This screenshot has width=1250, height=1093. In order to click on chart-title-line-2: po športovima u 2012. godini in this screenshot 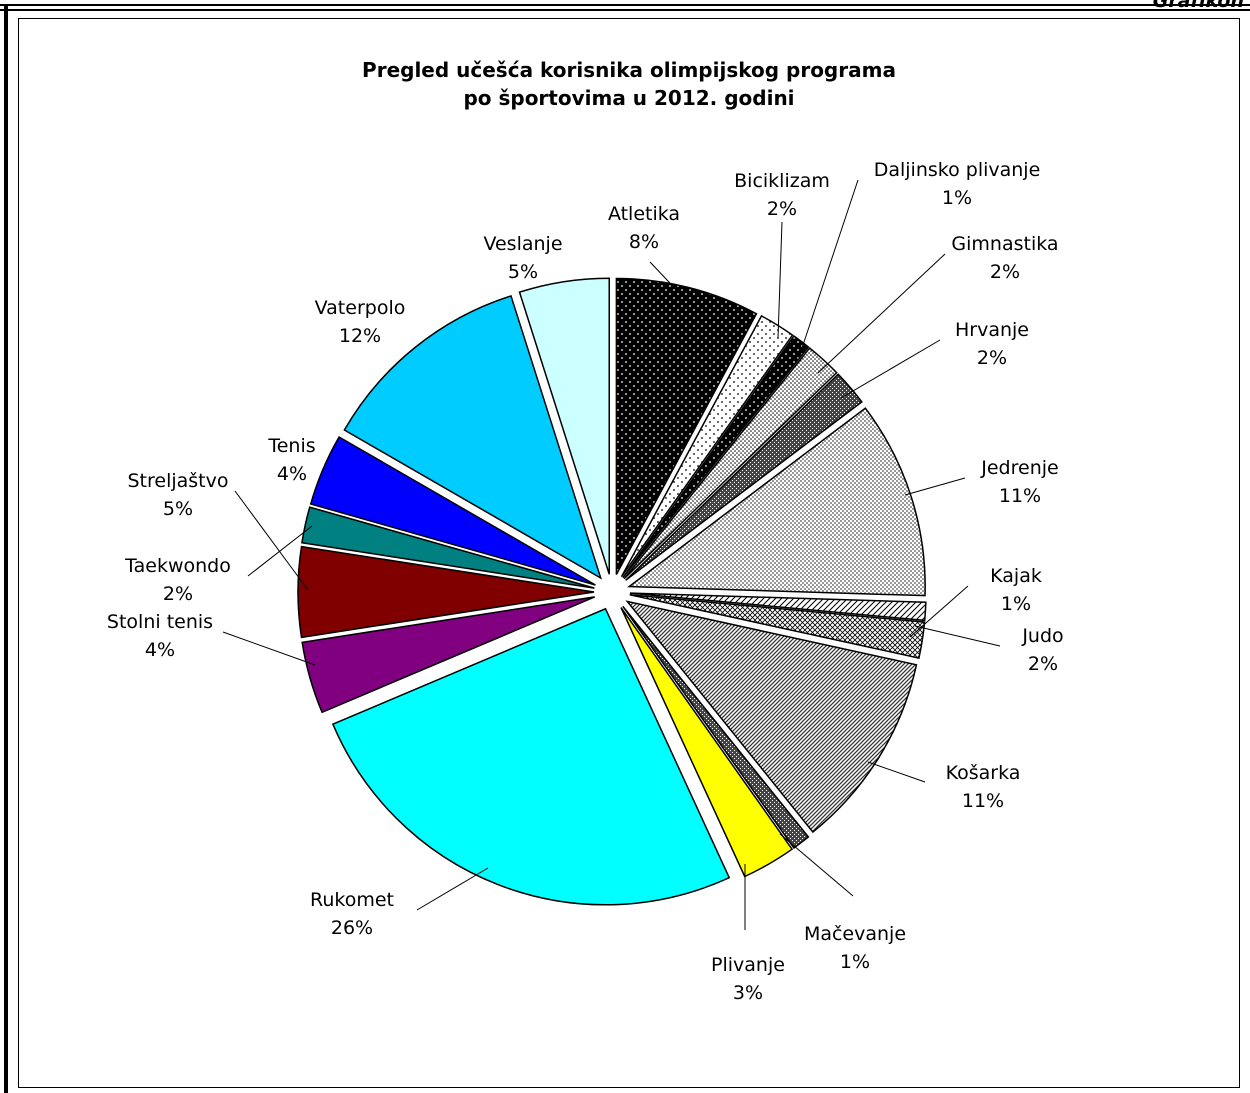, I will do `click(629, 98)`.